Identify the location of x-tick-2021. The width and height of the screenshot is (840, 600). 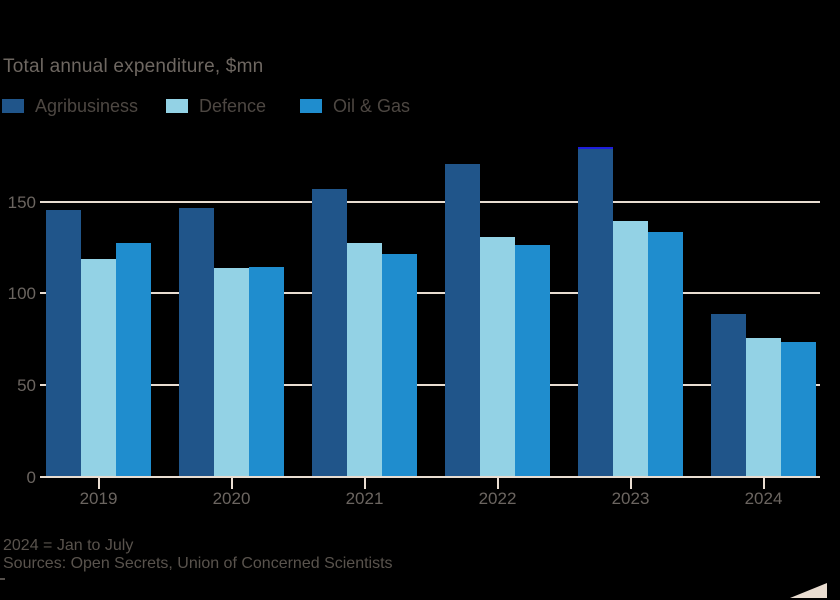
(364, 483).